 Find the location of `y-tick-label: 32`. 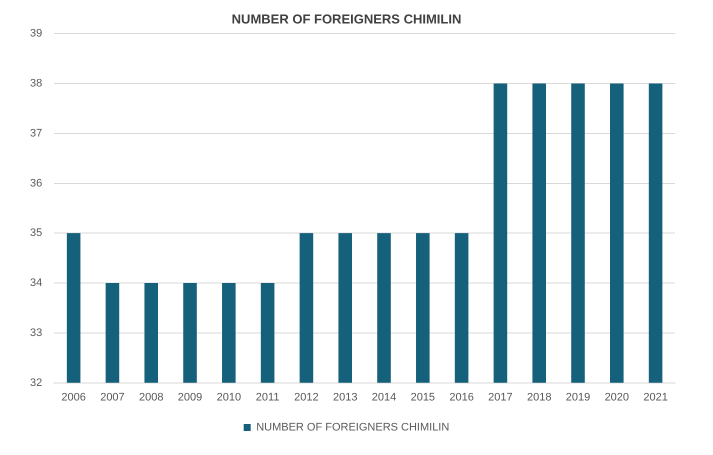

y-tick-label: 32 is located at coordinates (36, 382).